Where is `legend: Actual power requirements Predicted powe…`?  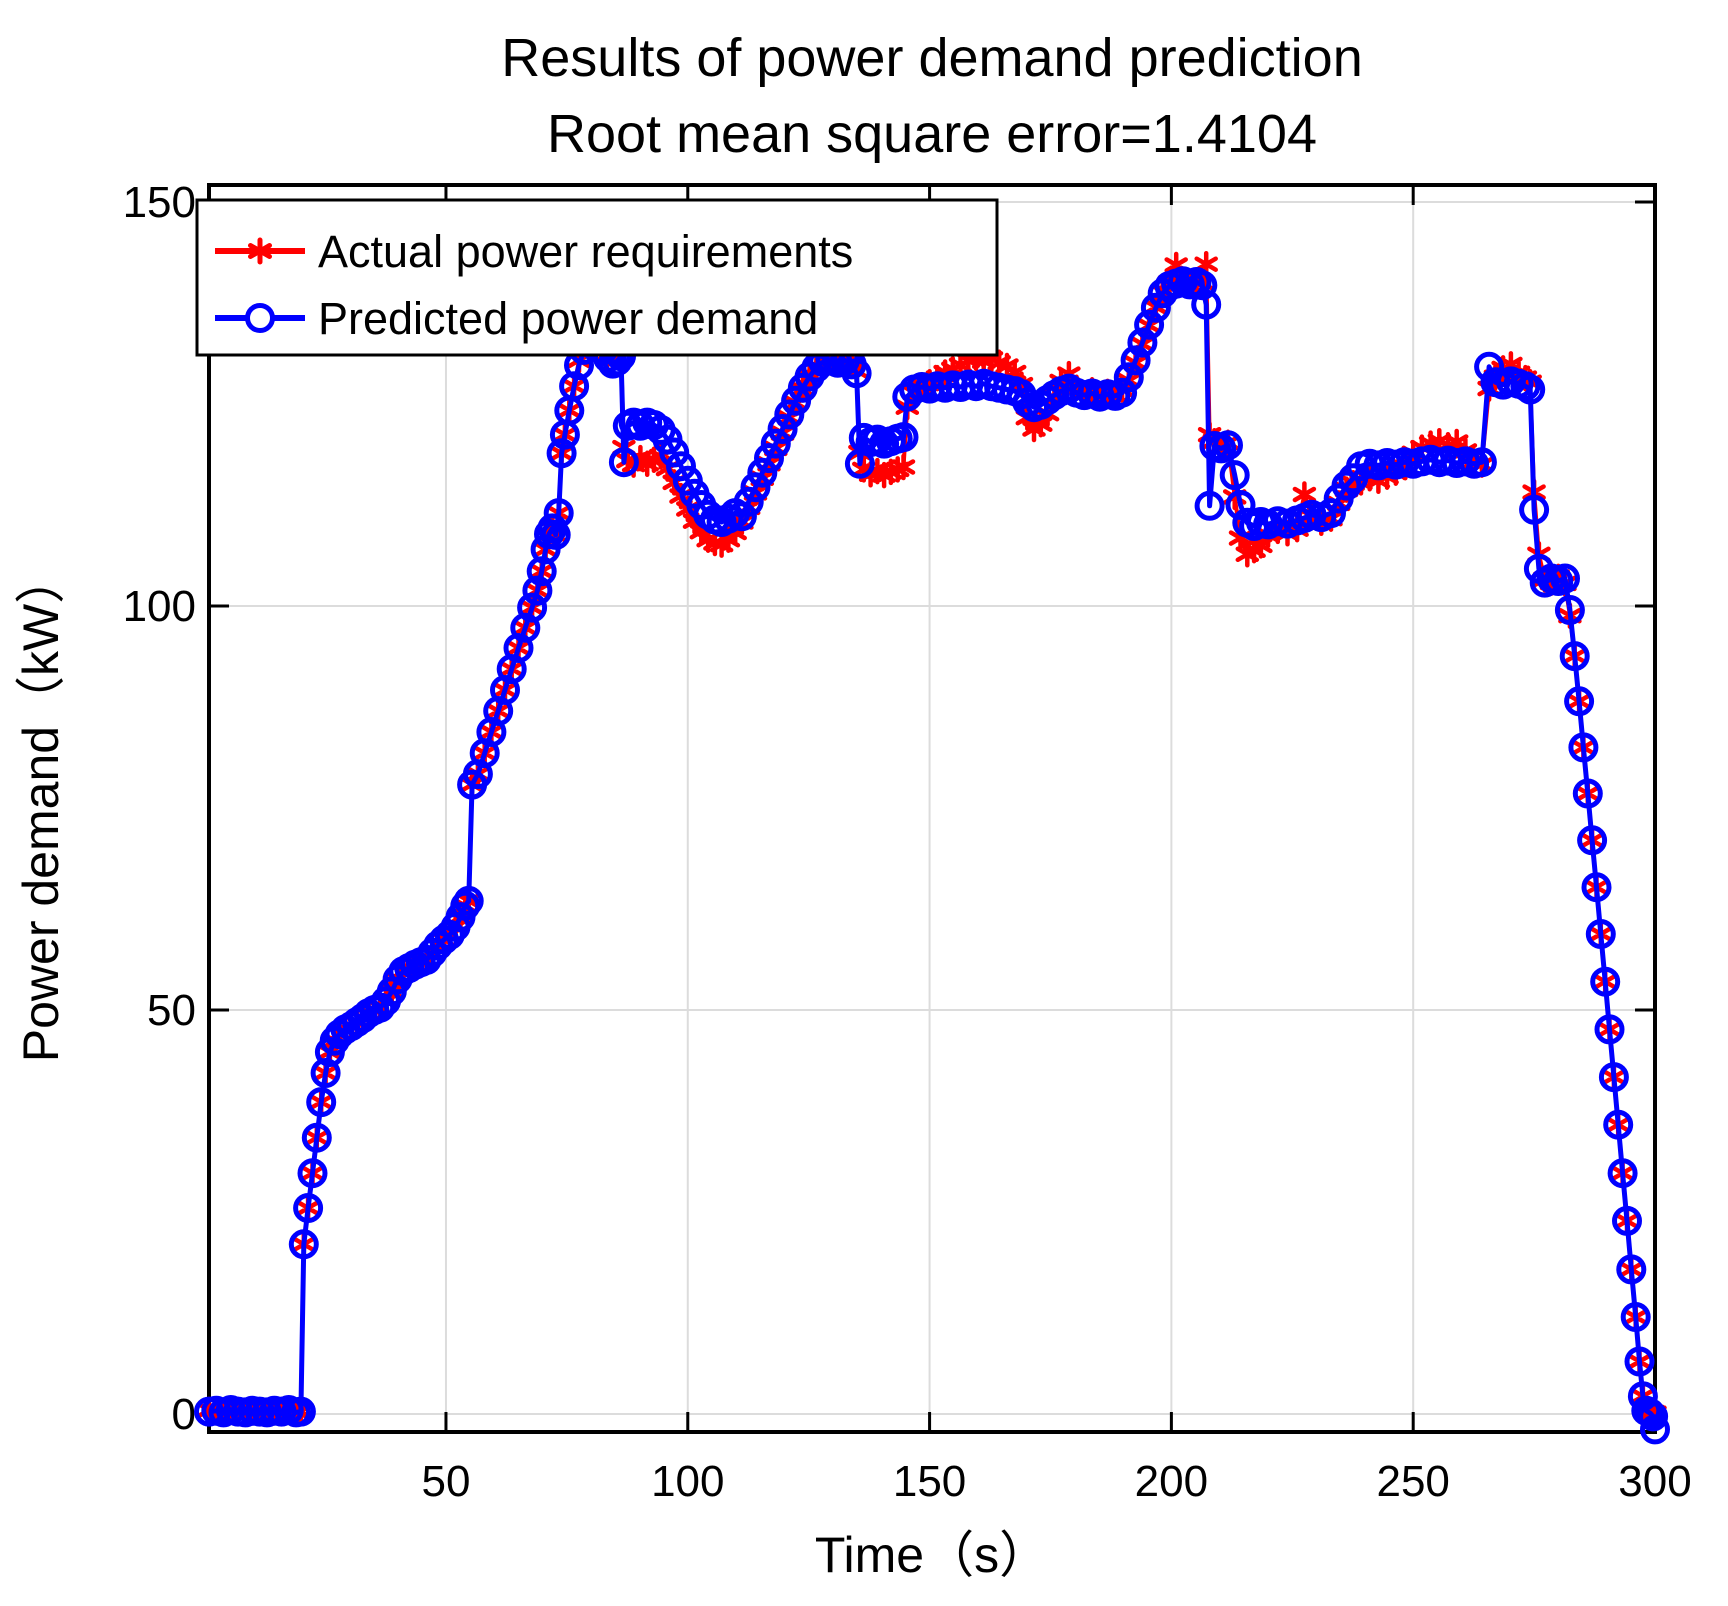
legend: Actual power requirements Predicted powe… is located at coordinates (597, 277).